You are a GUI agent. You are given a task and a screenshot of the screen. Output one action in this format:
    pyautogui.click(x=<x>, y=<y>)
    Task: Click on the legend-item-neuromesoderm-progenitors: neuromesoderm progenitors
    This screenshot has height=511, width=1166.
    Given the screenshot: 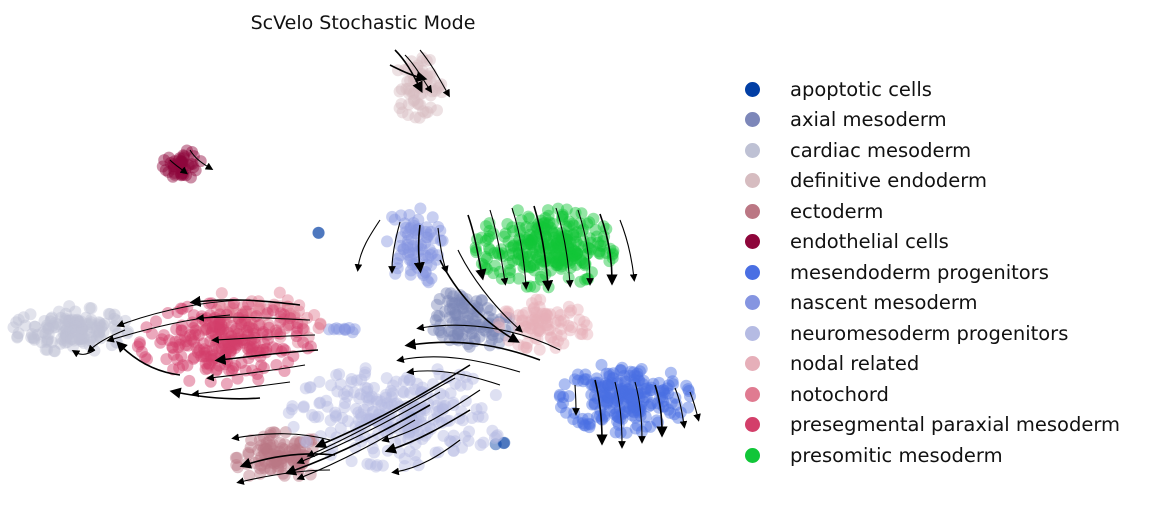 What is the action you would take?
    pyautogui.click(x=932, y=333)
    